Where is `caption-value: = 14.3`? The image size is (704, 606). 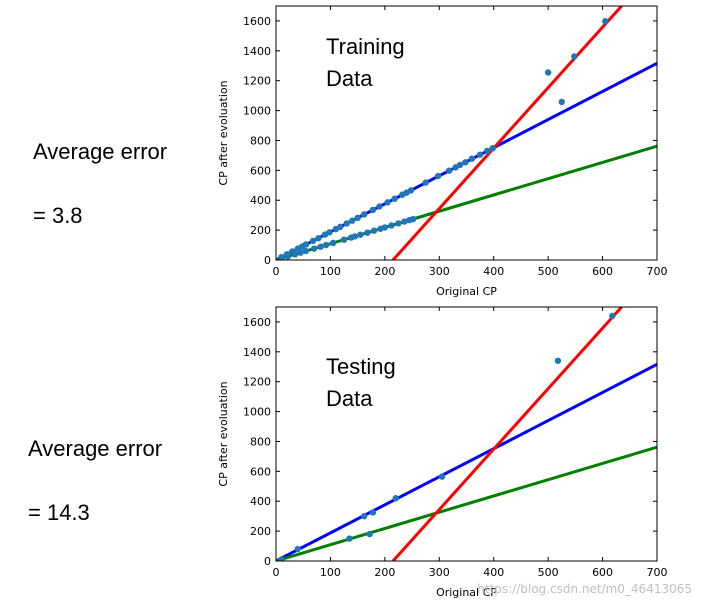 caption-value: = 14.3 is located at coordinates (59, 512).